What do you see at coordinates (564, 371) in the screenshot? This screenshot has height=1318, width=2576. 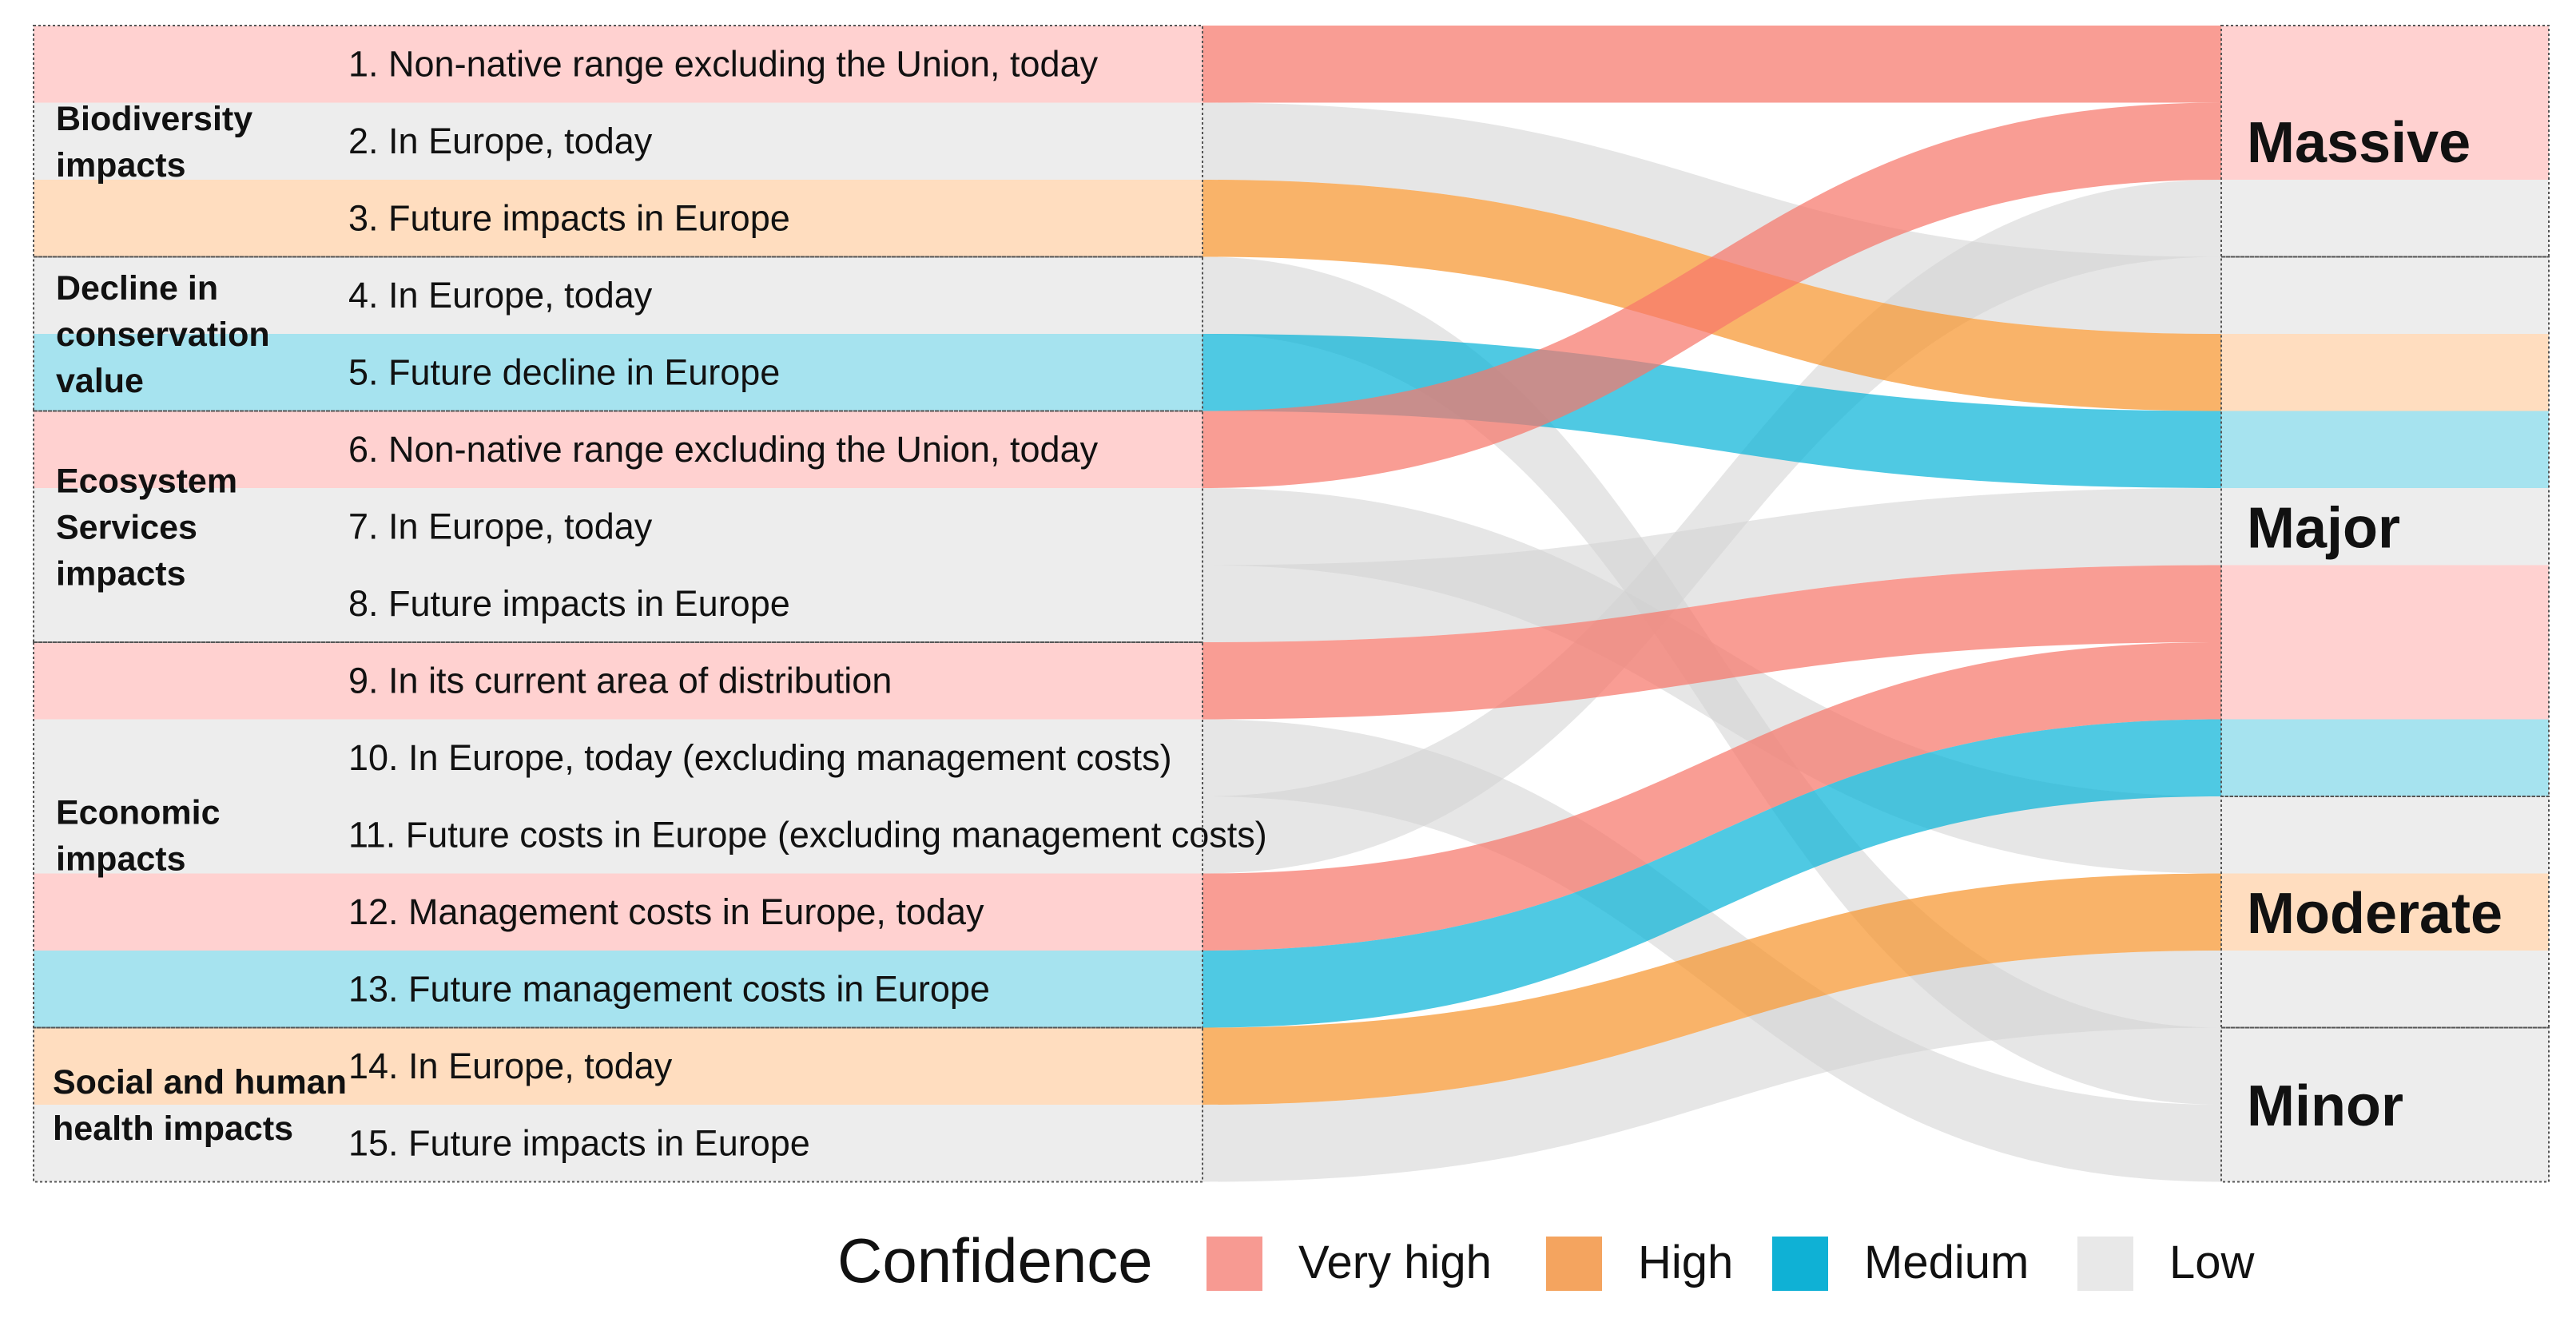 I see `row-label: 5. Future decline in Europe` at bounding box center [564, 371].